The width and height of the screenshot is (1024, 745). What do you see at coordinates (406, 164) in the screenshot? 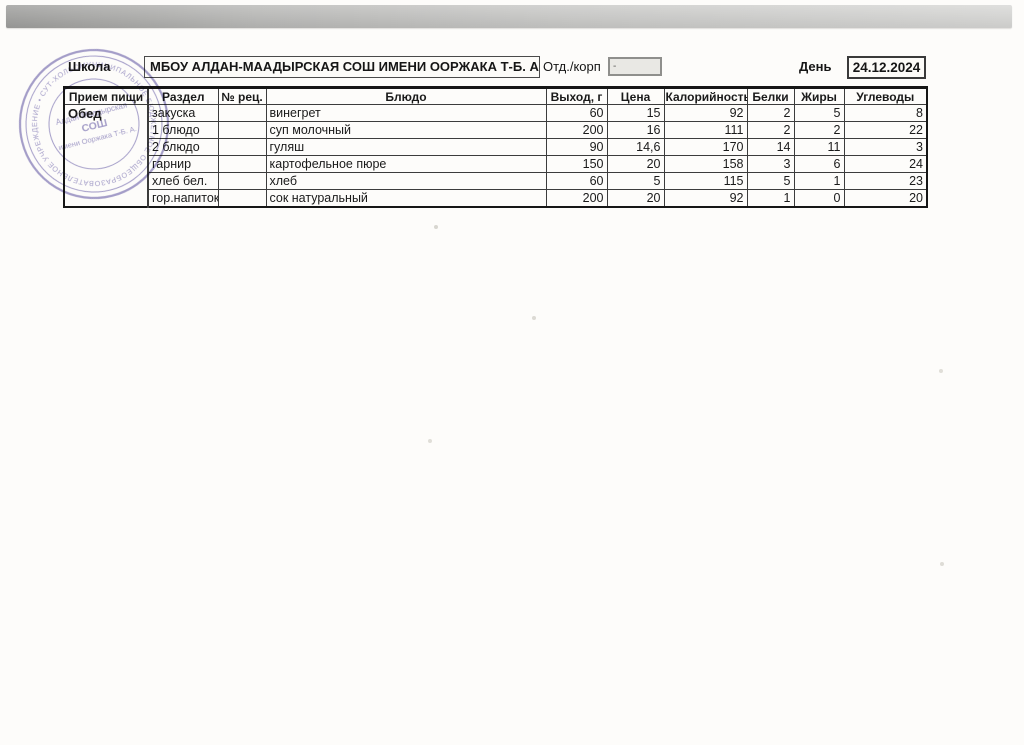
I see `dish-cell: картофельное пюре` at bounding box center [406, 164].